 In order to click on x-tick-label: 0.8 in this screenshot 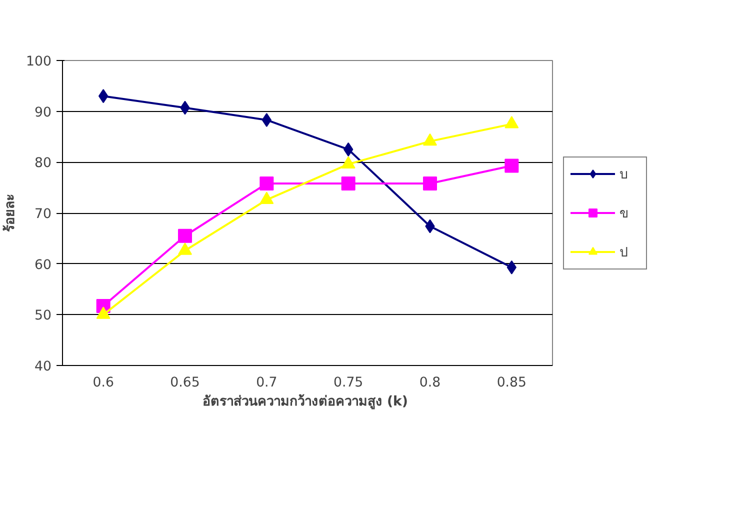, I will do `click(430, 383)`.